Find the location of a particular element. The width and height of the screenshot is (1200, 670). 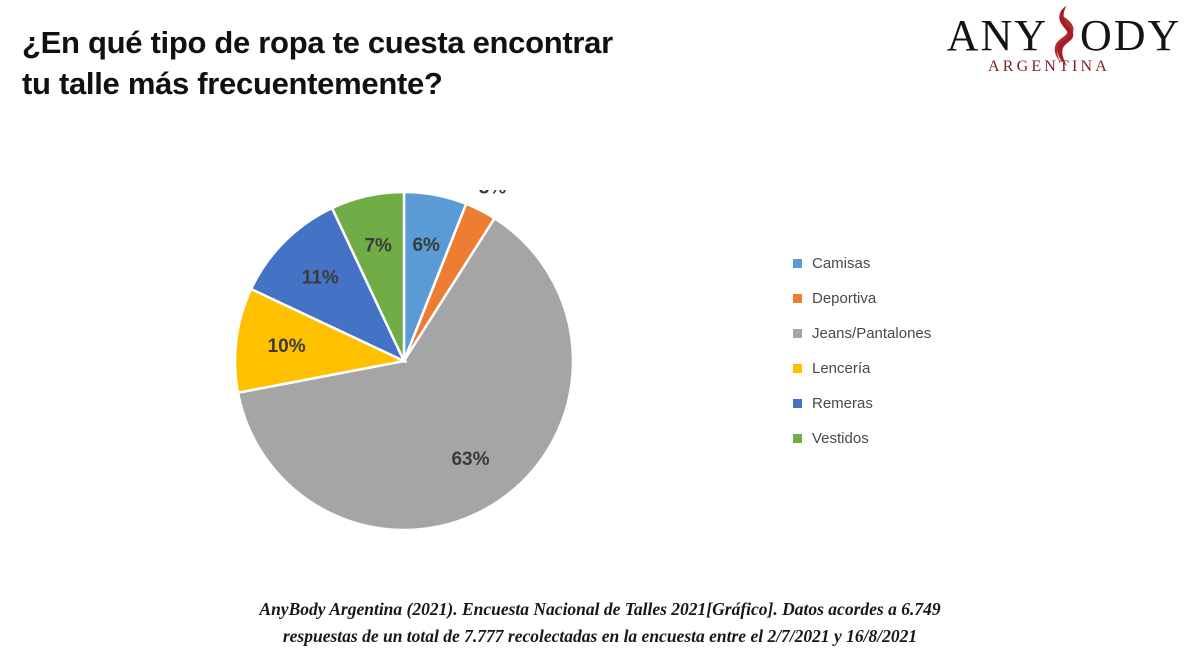

pie-slice-label: 11% is located at coordinates (320, 277).